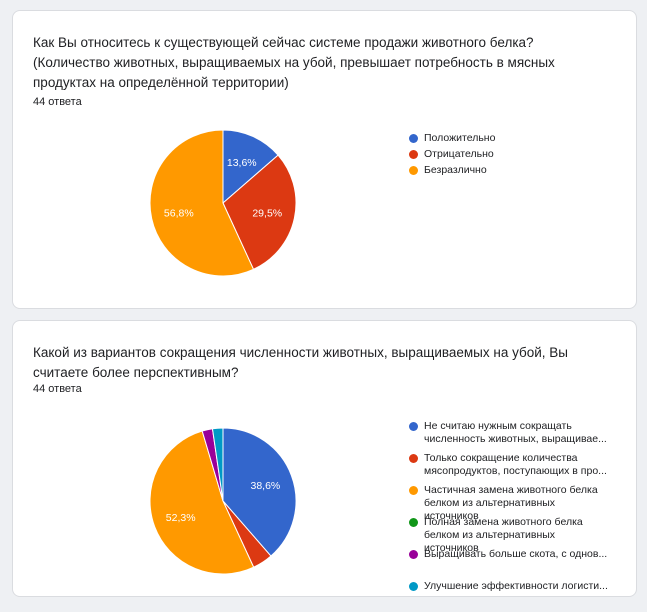  I want to click on slice-data-label: 38,6%, so click(265, 486).